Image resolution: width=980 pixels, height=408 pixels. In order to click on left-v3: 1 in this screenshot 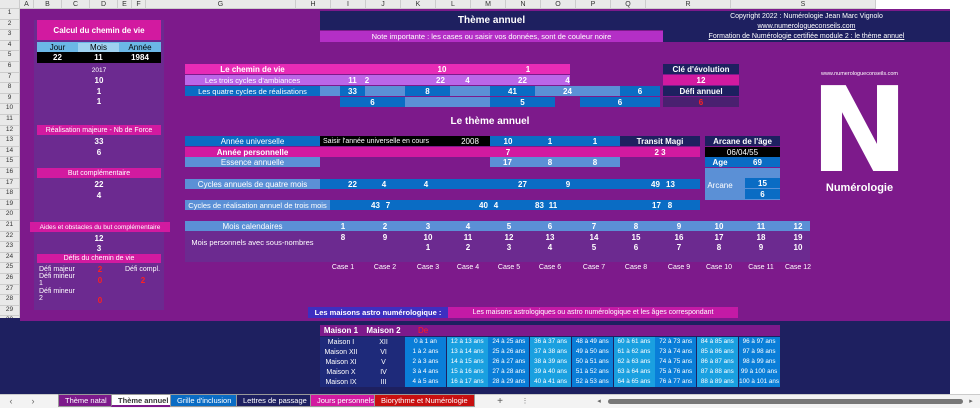, I will do `click(99, 101)`.